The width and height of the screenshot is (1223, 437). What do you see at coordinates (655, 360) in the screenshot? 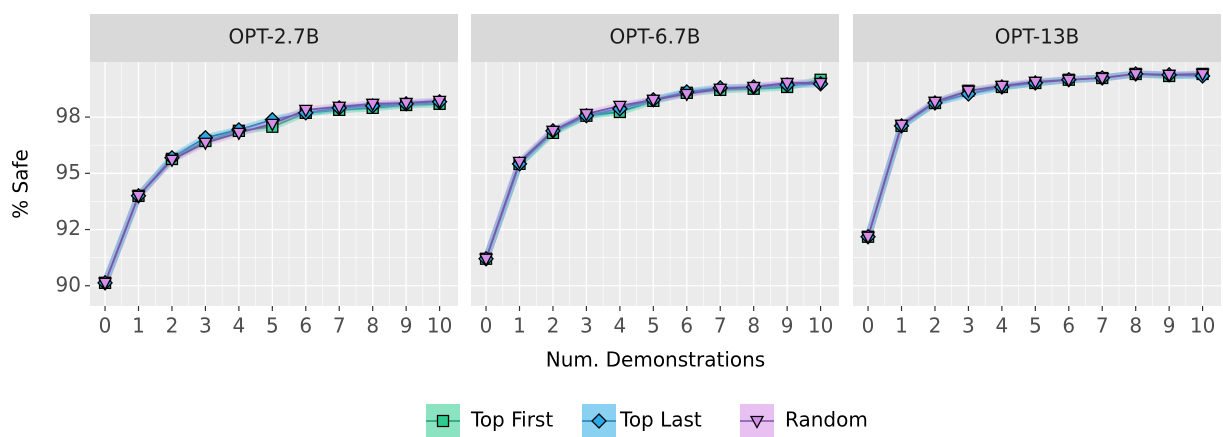
I see `x-axis-label: Num. Demonstrations` at bounding box center [655, 360].